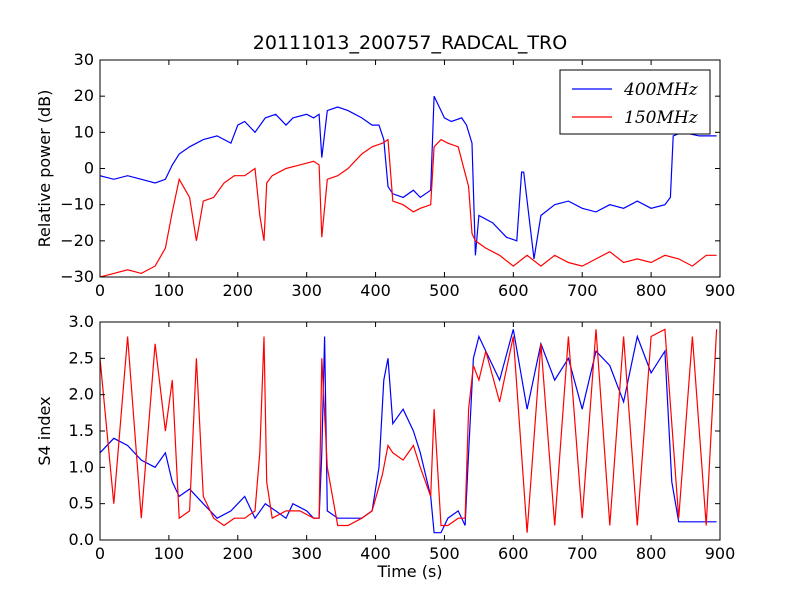 This screenshot has width=800, height=600. I want to click on power-y-axis-label: Relative power (dB), so click(44, 169).